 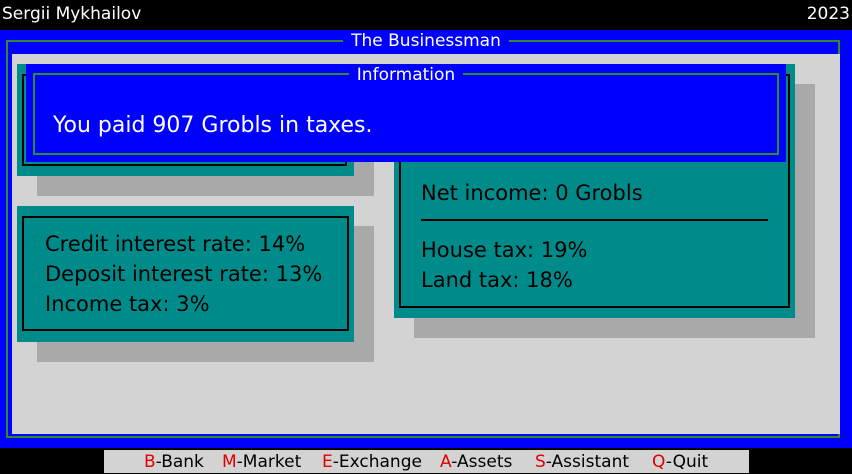 What do you see at coordinates (229, 462) in the screenshot?
I see `market-hotkey: M` at bounding box center [229, 462].